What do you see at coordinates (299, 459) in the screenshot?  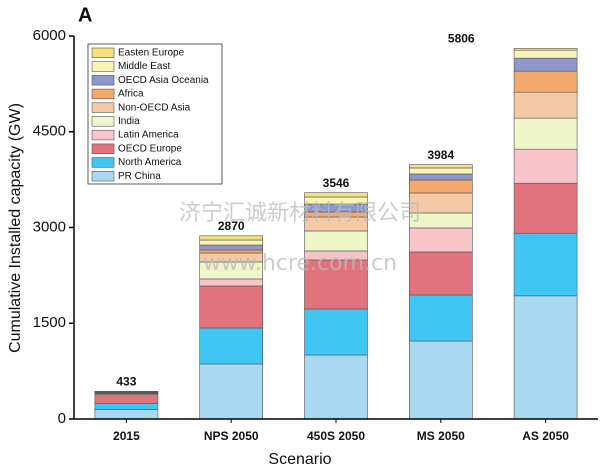 I see `x-axis-label: Scenario` at bounding box center [299, 459].